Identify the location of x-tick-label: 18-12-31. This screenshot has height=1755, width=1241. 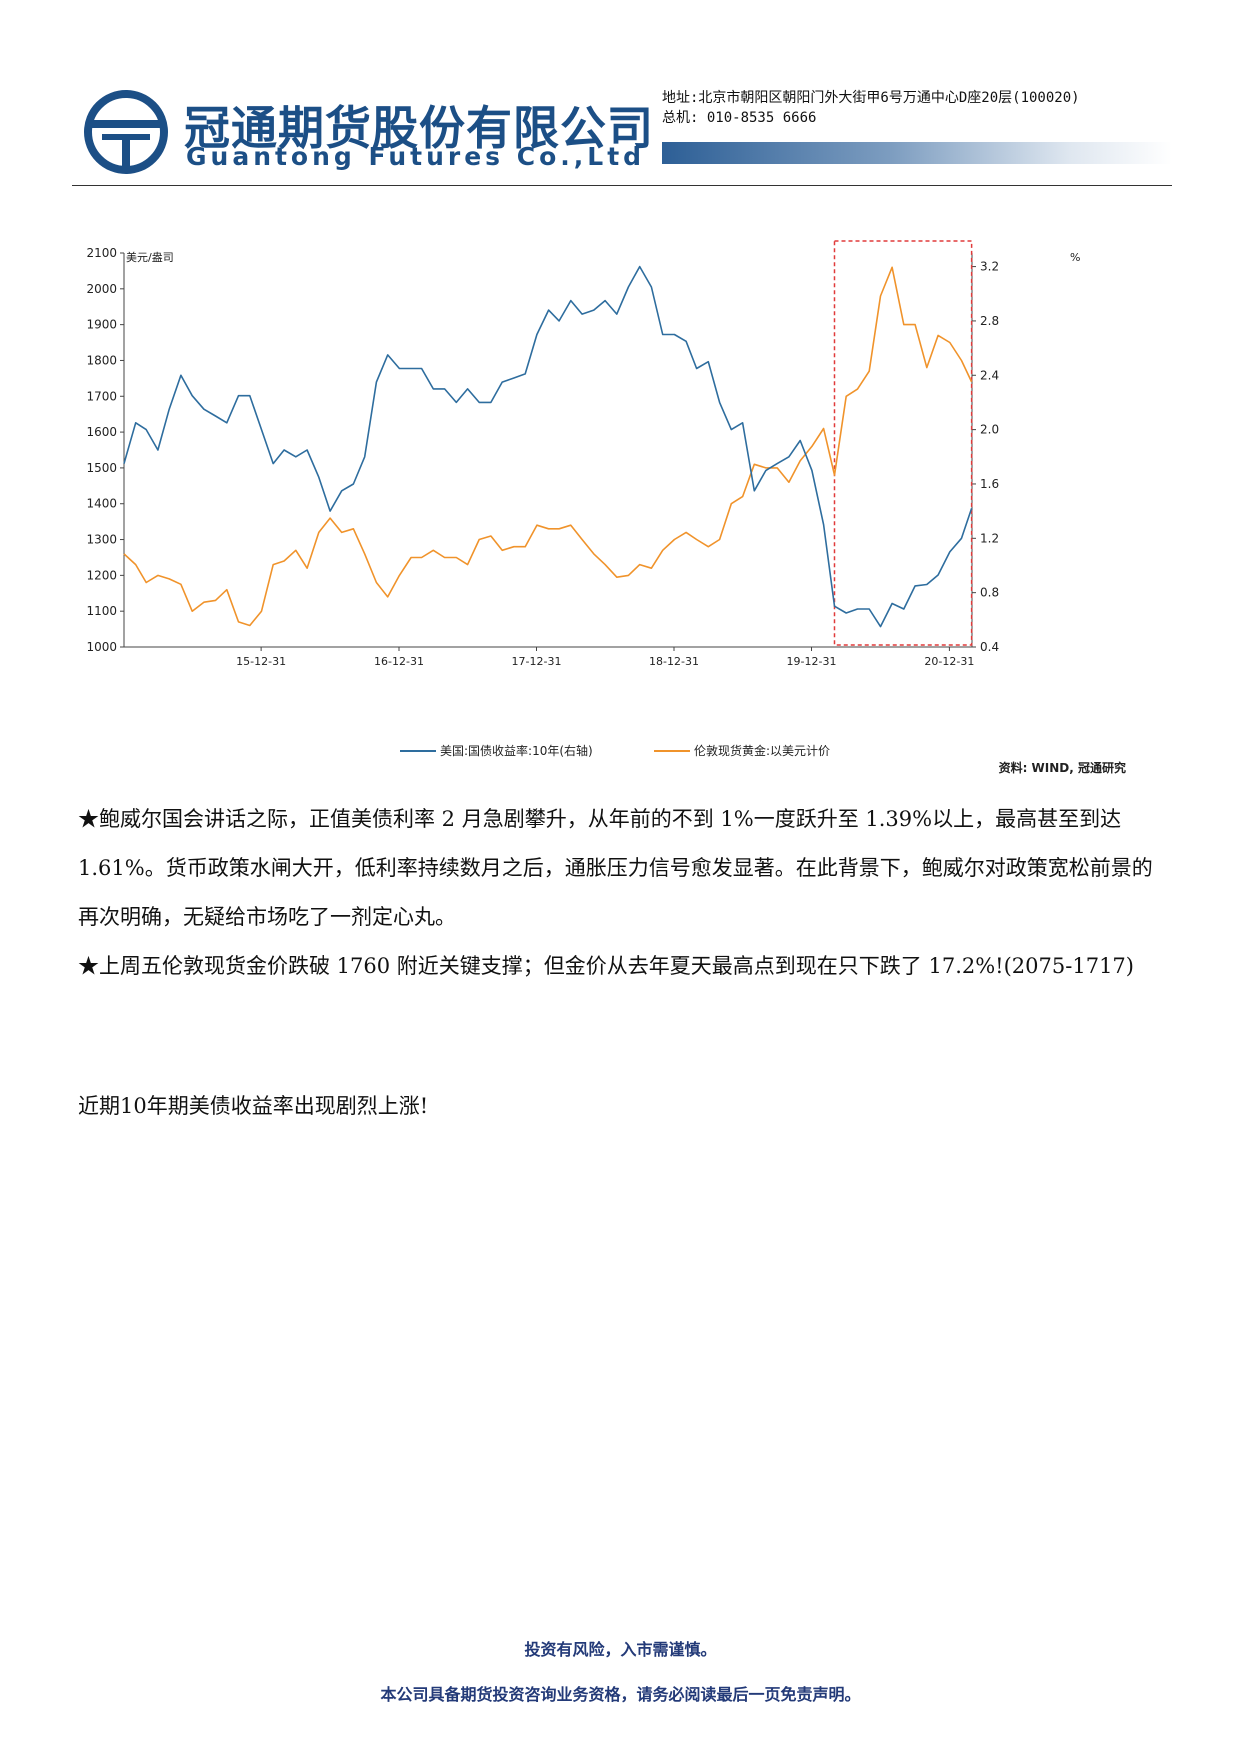
(674, 661).